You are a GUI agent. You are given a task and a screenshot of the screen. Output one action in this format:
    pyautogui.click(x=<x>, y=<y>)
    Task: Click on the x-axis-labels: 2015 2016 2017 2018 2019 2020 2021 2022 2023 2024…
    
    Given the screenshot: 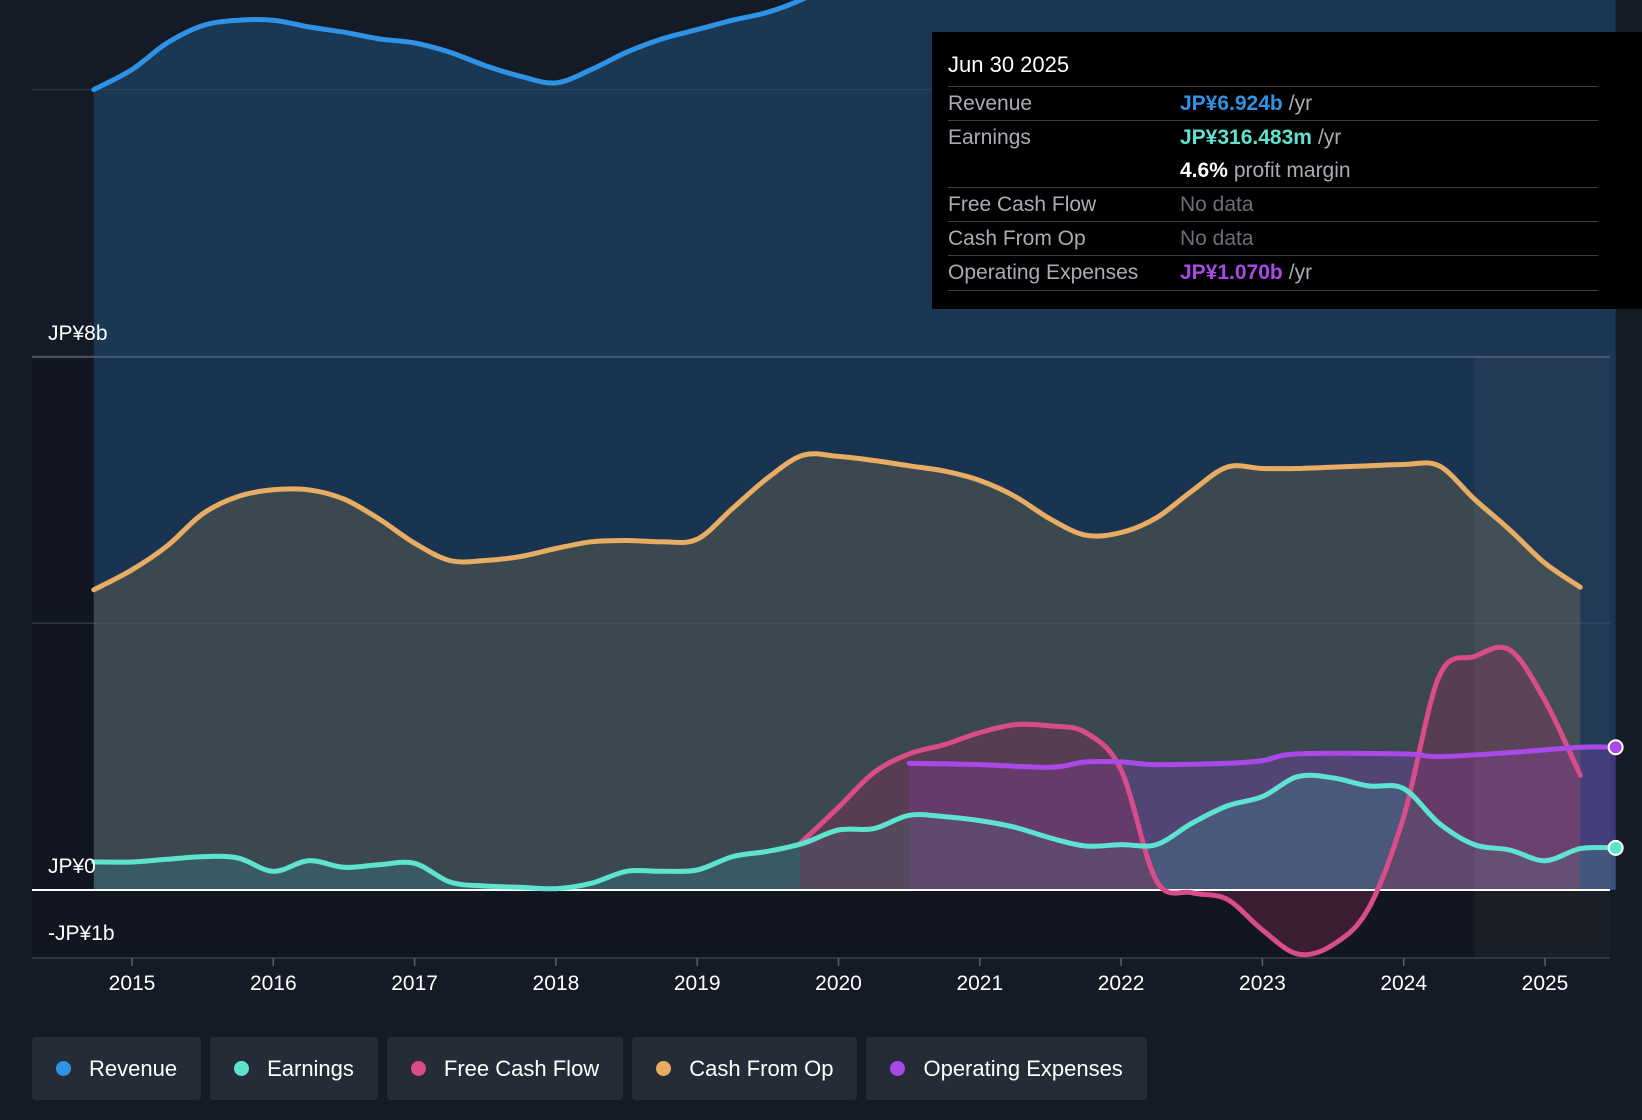 What is the action you would take?
    pyautogui.click(x=839, y=976)
    